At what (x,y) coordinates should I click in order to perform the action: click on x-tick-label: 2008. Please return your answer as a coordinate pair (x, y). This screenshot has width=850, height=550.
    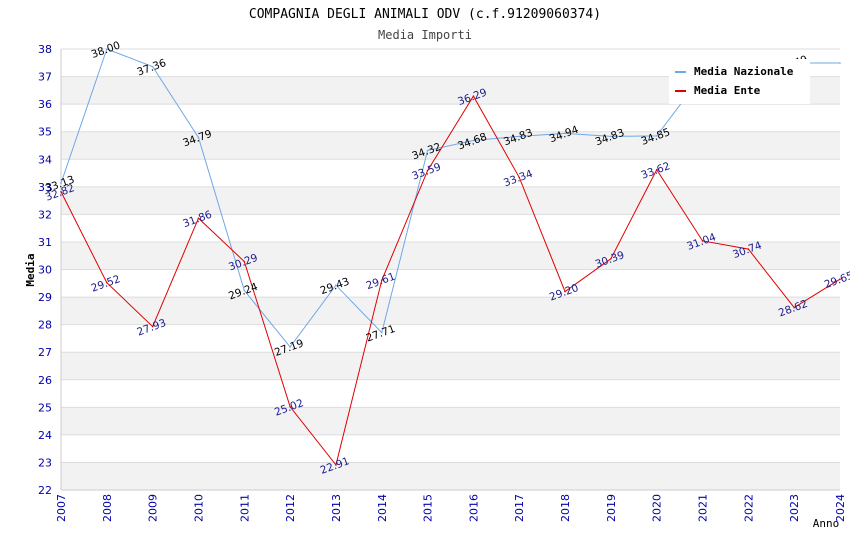
    Looking at the image, I should click on (107, 508).